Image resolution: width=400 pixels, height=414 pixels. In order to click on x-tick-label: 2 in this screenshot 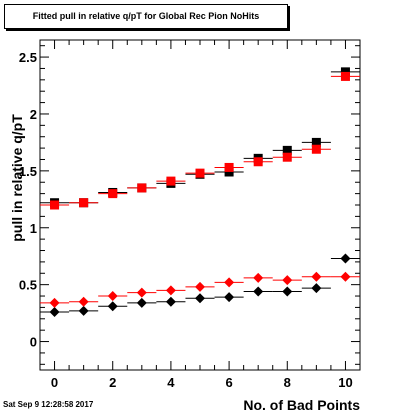, I will do `click(112, 382)`.